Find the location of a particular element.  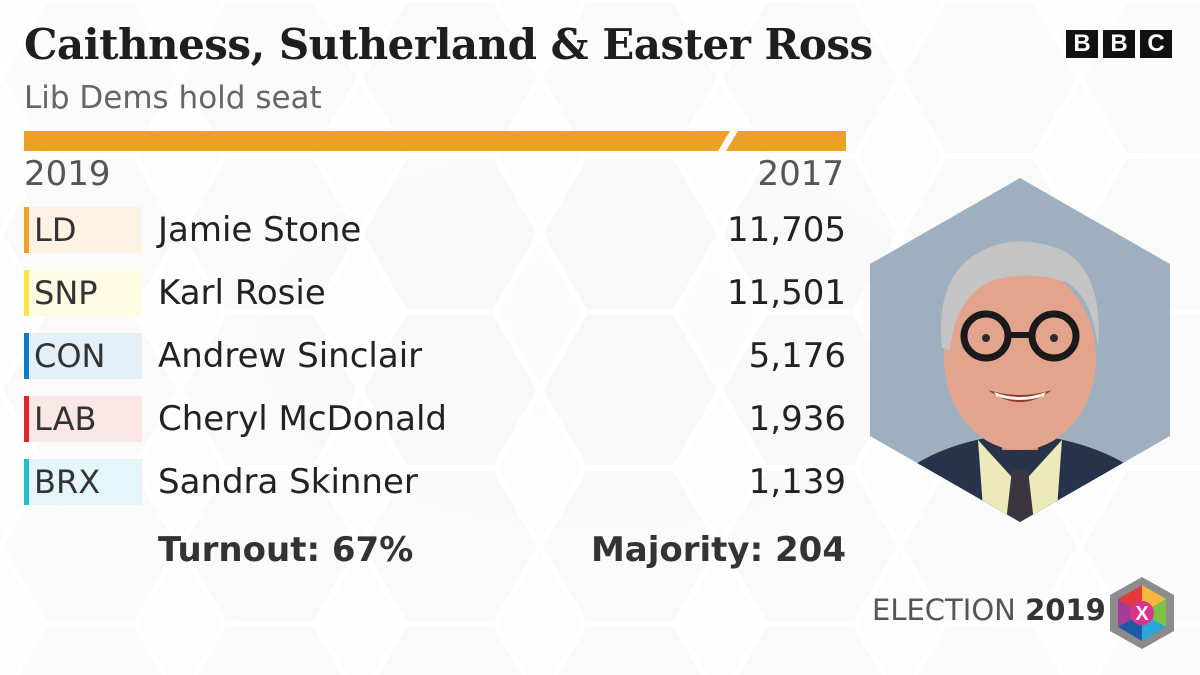

party-badge: LD is located at coordinates (83, 230).